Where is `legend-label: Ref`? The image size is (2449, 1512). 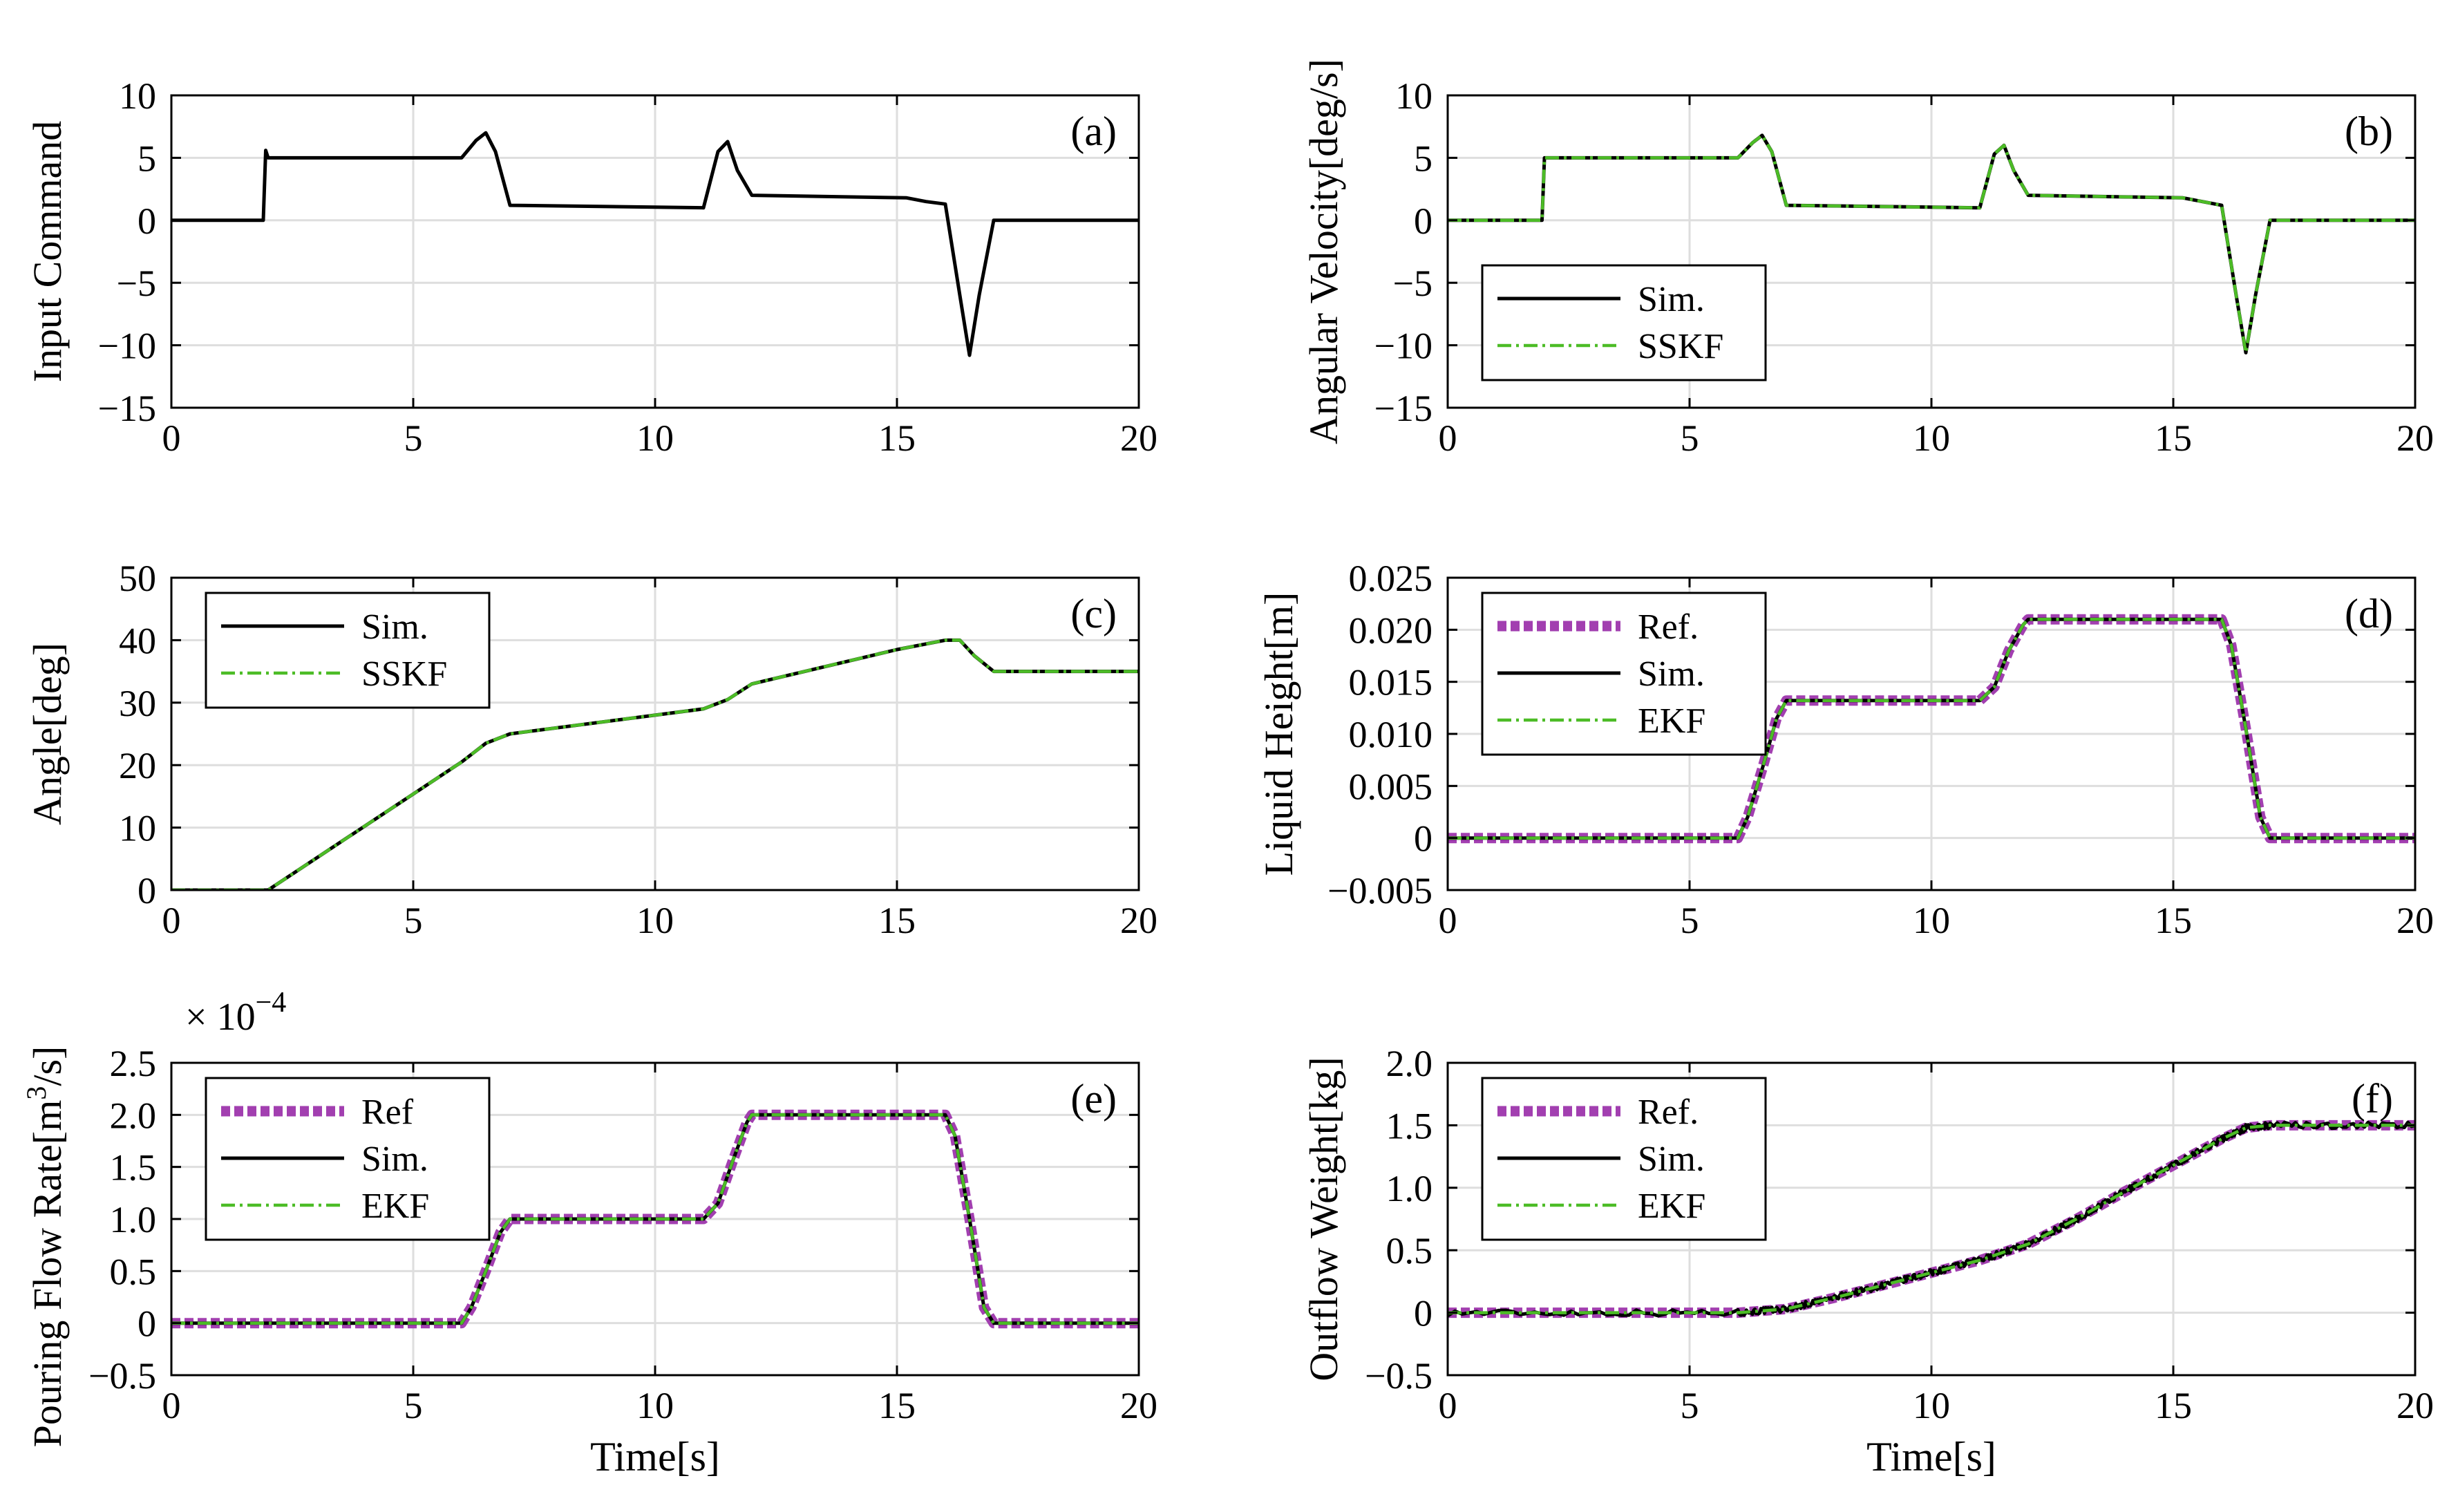
legend-label: Ref is located at coordinates (387, 1112).